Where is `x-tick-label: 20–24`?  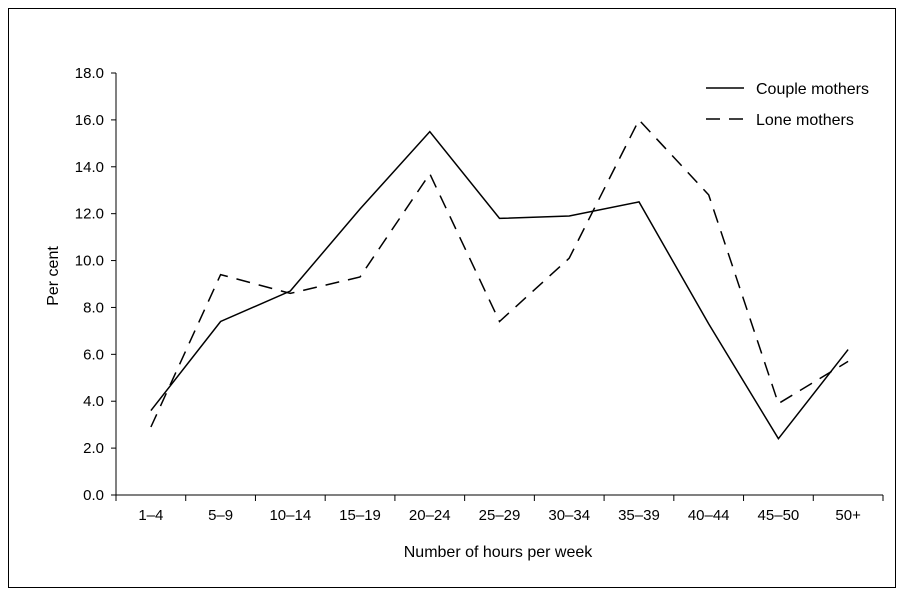 x-tick-label: 20–24 is located at coordinates (430, 515).